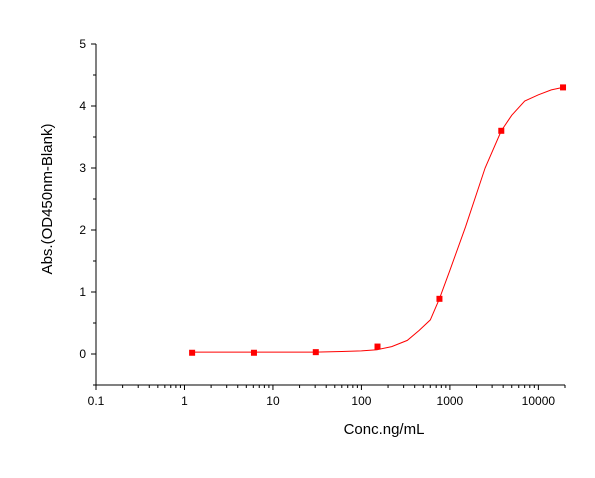  What do you see at coordinates (384, 429) in the screenshot?
I see `x-axis-title: Conc.ng/mL` at bounding box center [384, 429].